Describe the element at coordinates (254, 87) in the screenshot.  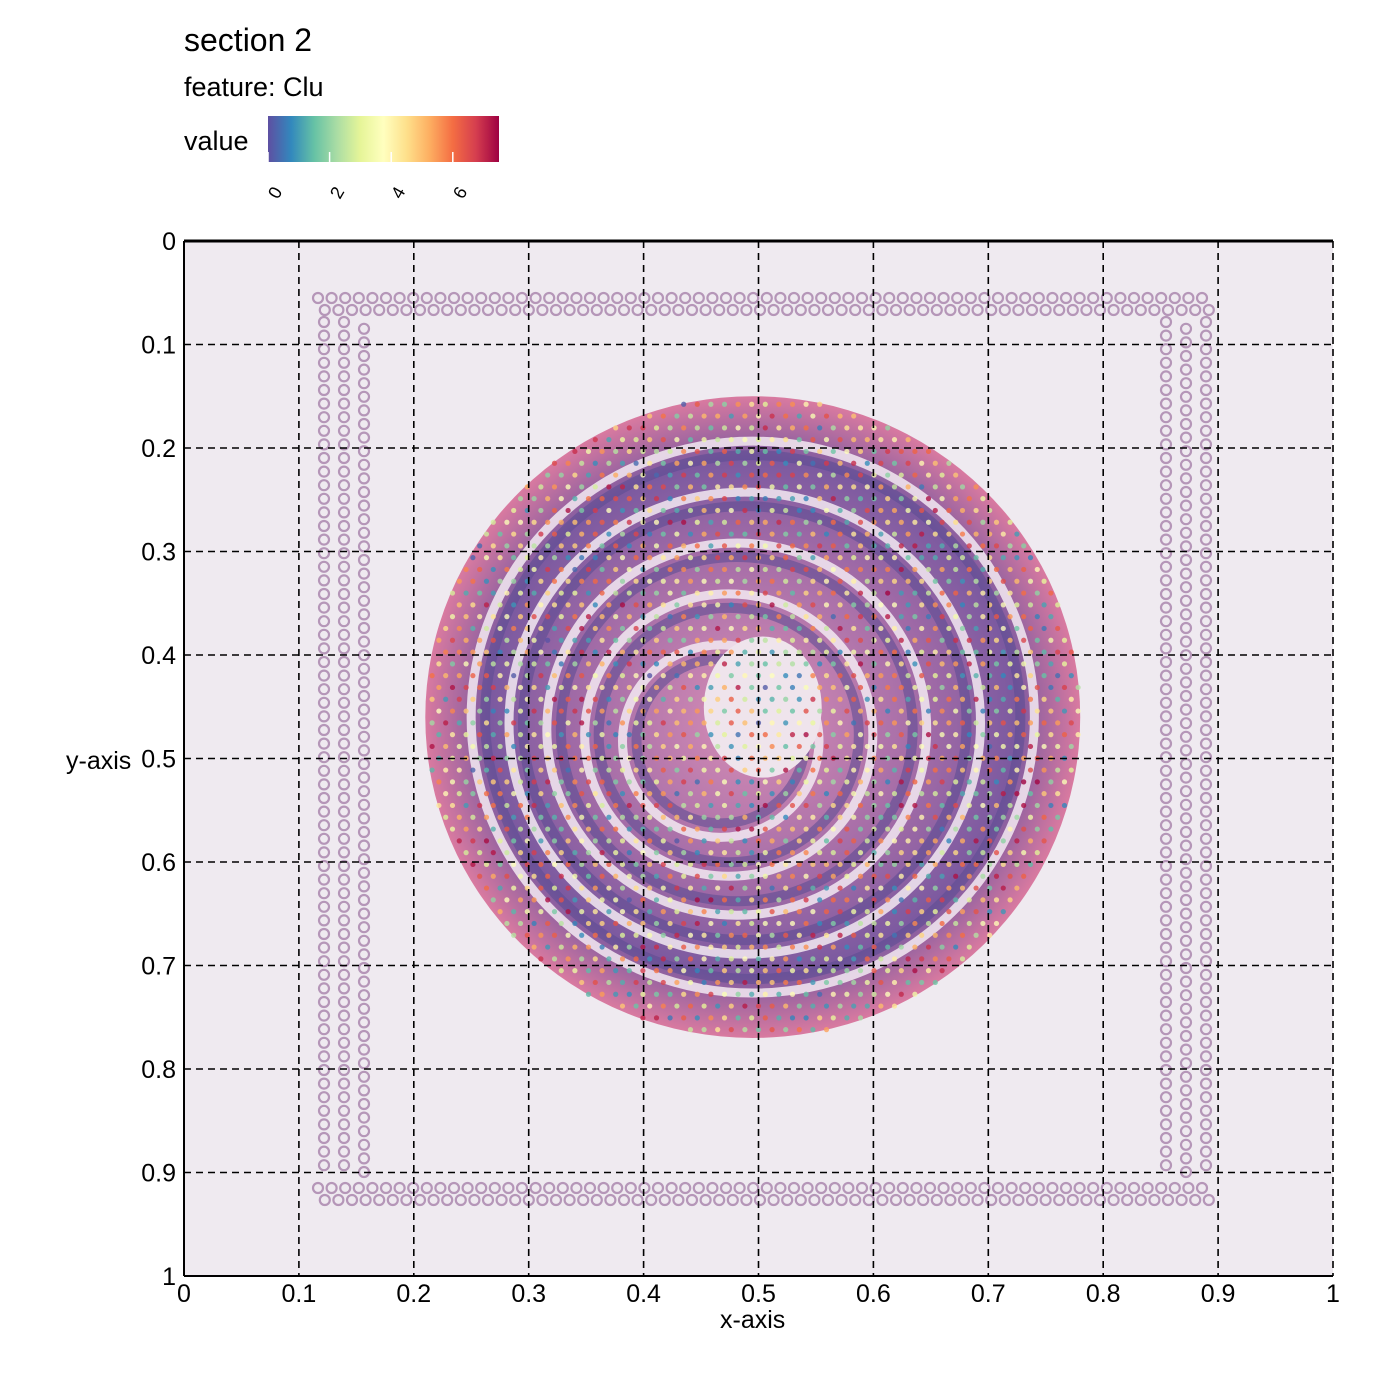
I see `plot-subtitle: feature: Clu` at that location.